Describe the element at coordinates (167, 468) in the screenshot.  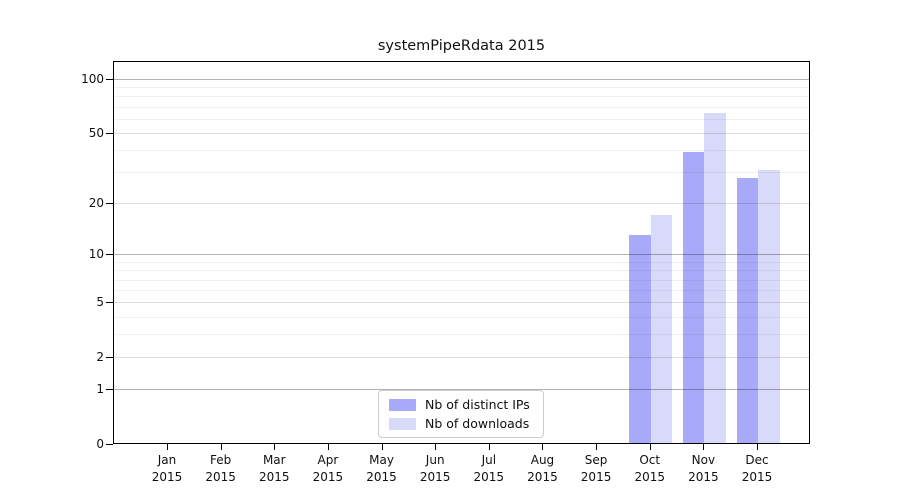
I see `x-tick-label-jan: Jan 2015` at that location.